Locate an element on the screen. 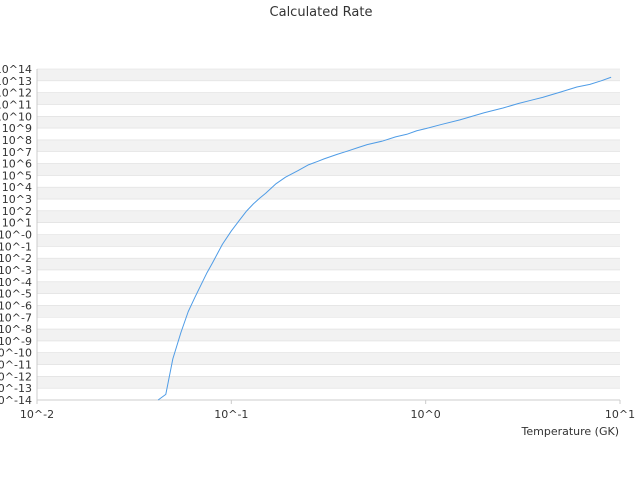 The width and height of the screenshot is (640, 480). chart-title: Calculated Rate is located at coordinates (321, 12).